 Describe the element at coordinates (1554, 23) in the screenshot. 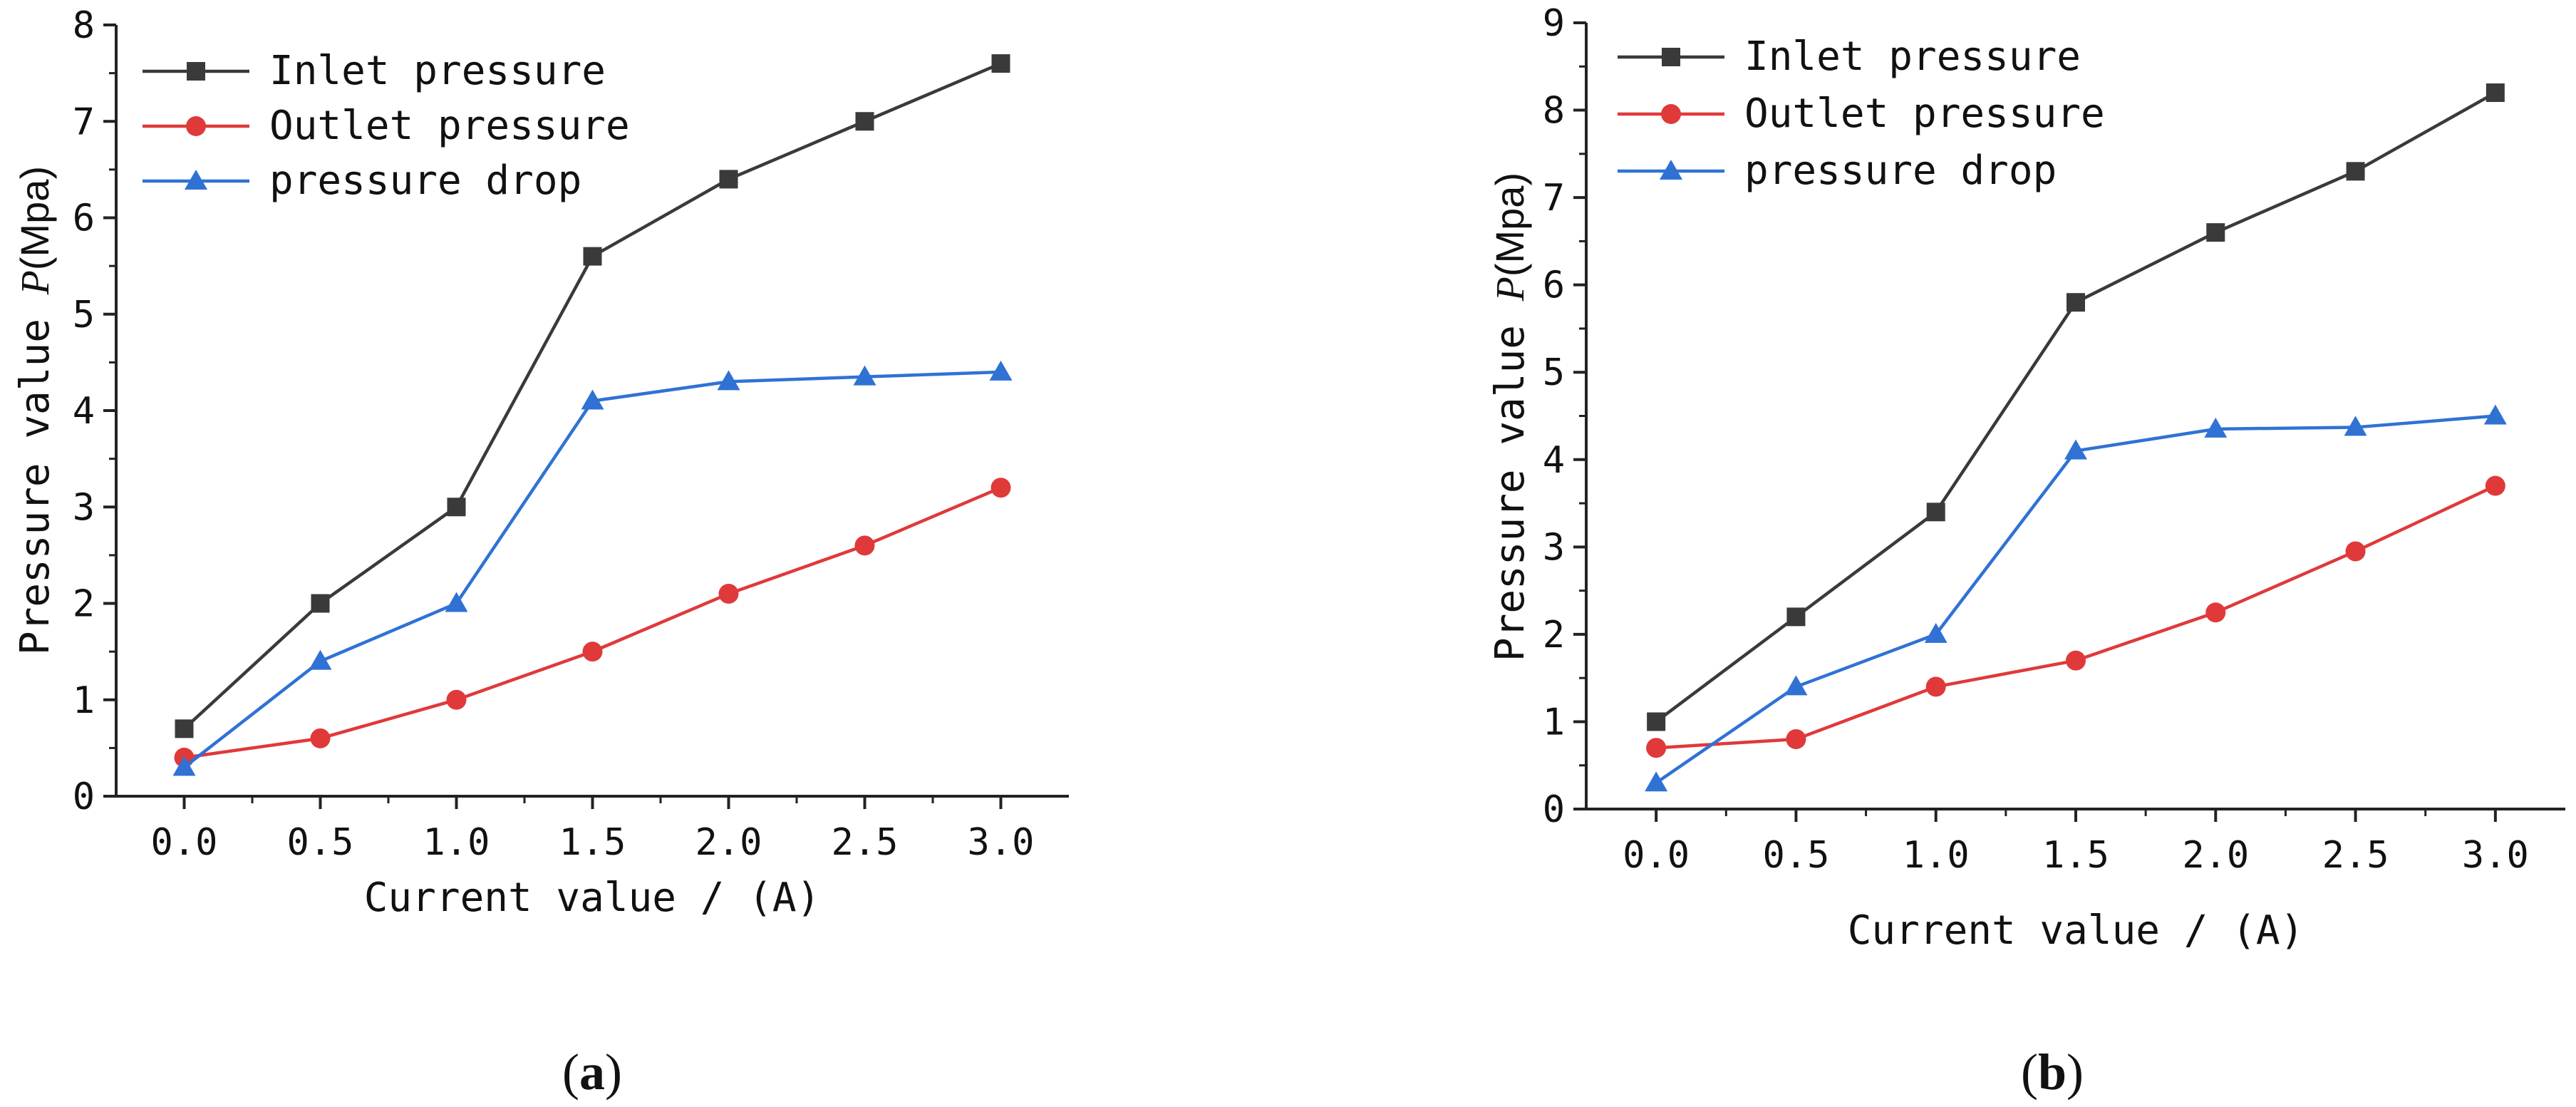

I see `y-tick-label-b: 9` at that location.